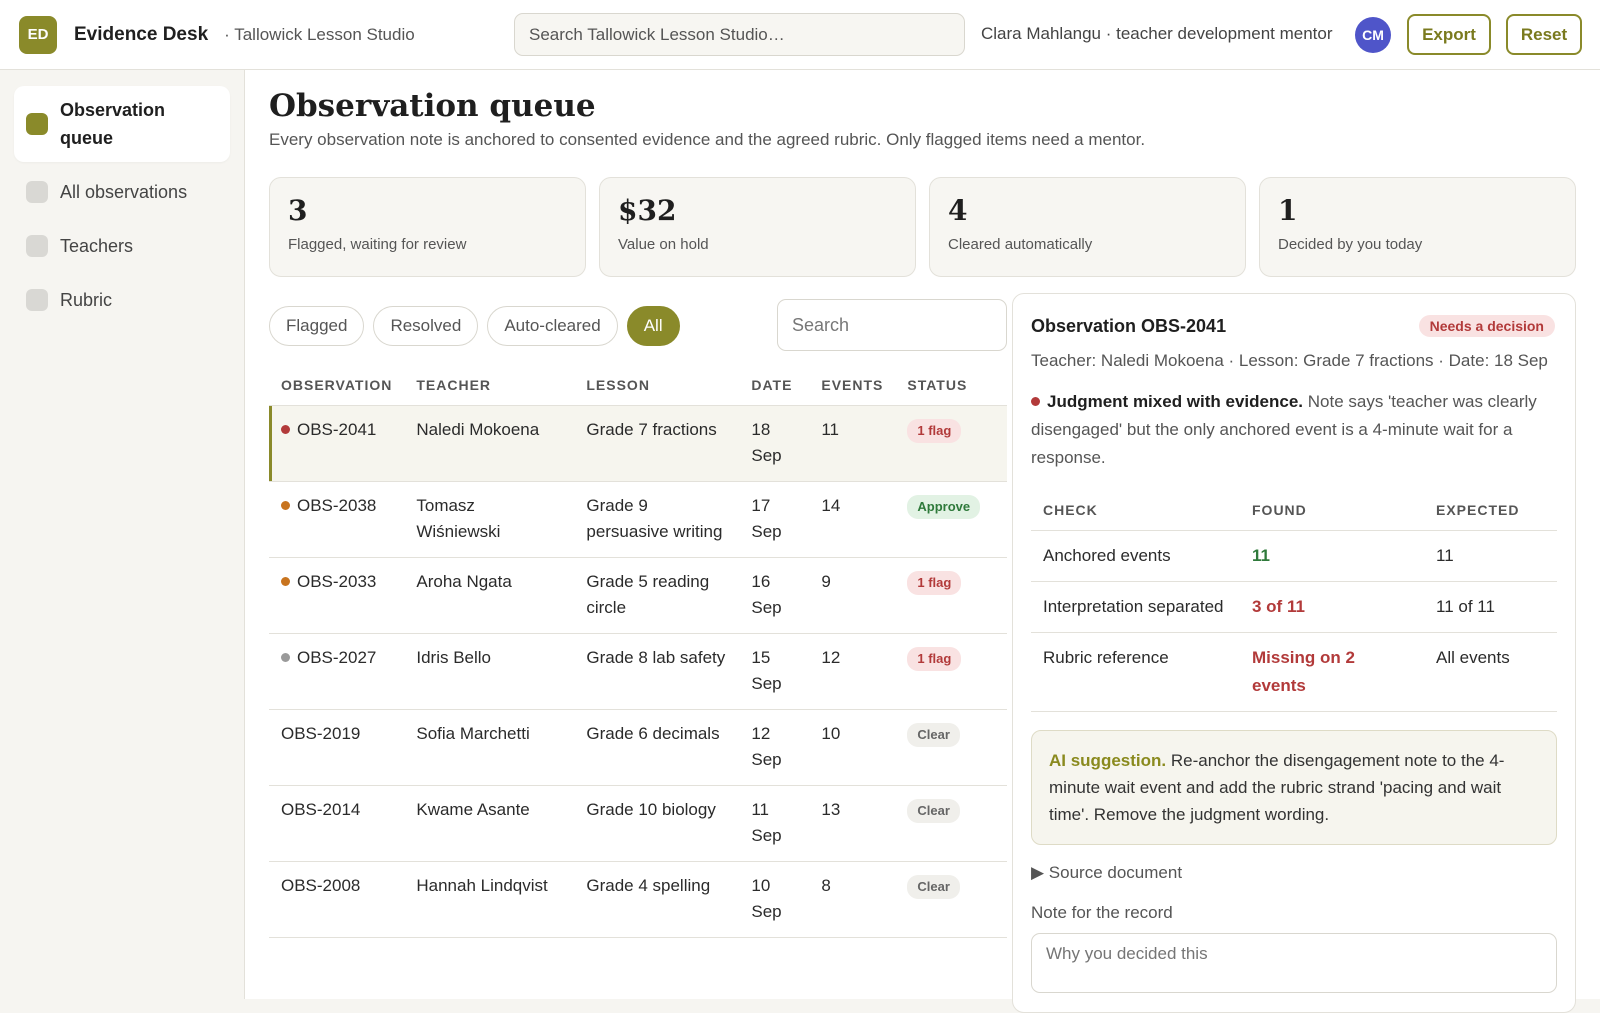 This screenshot has width=1600, height=1013. I want to click on column-header: DATE, so click(774, 385).